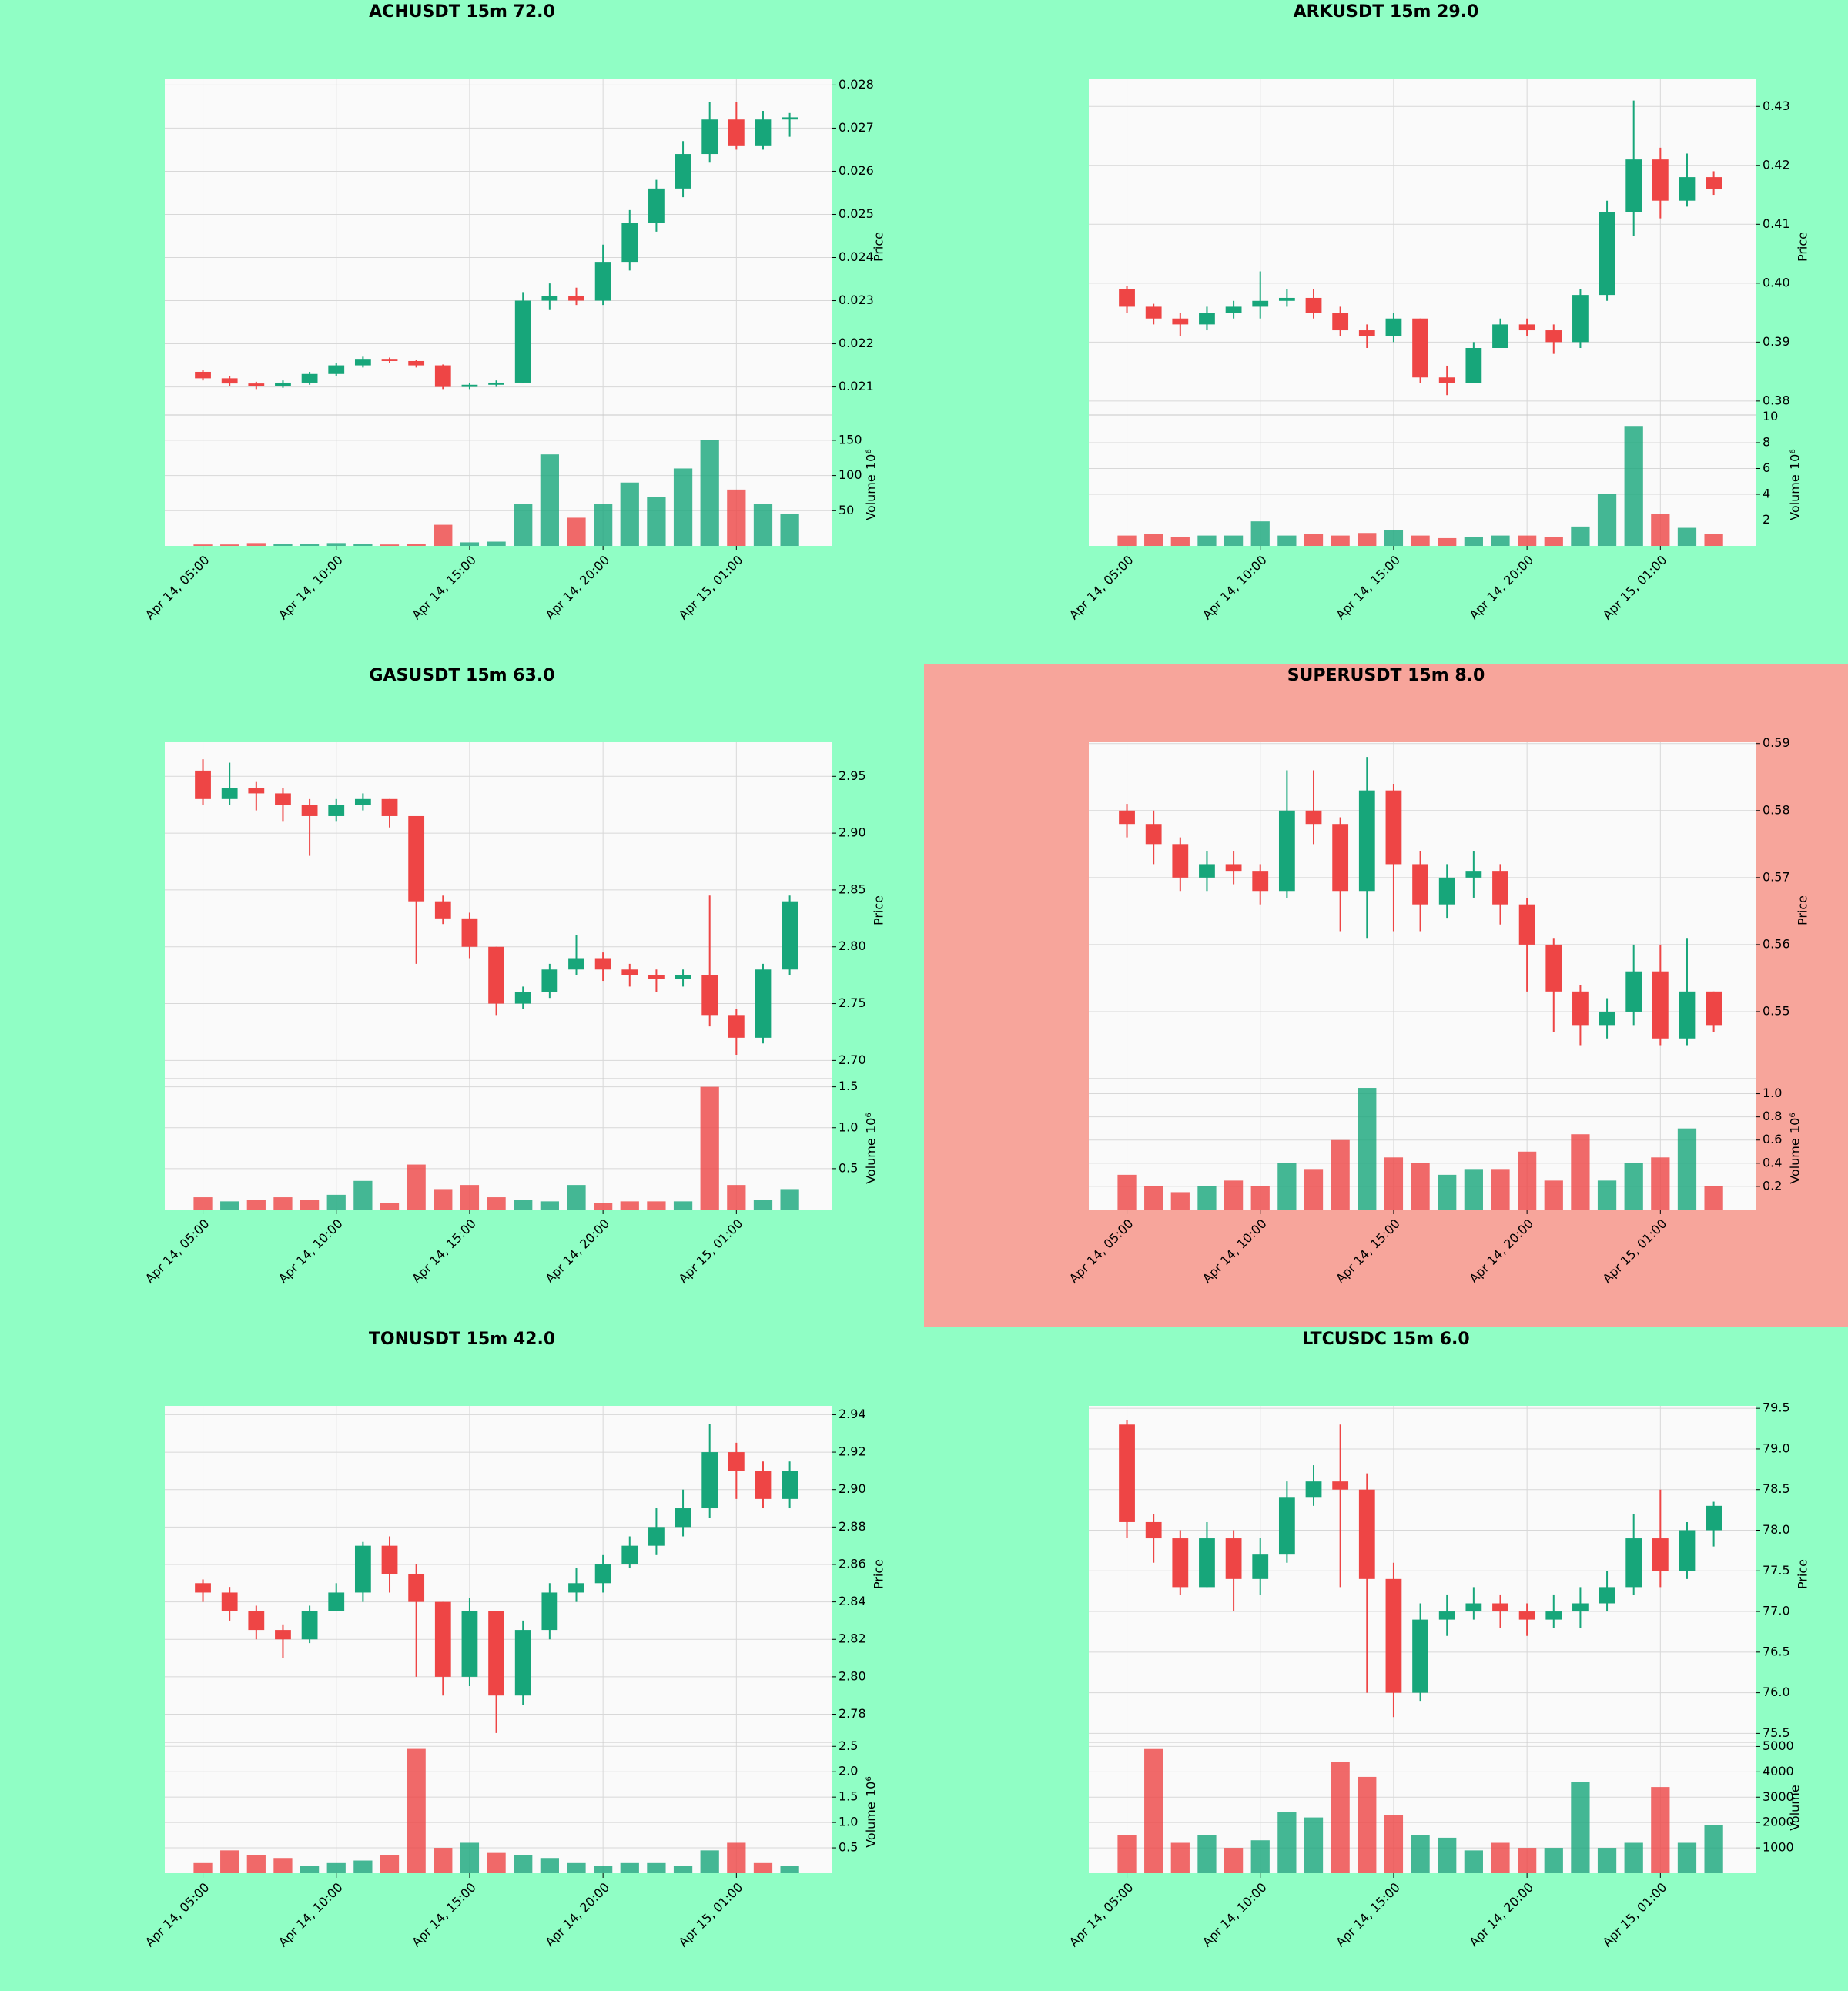 The width and height of the screenshot is (1848, 1991). What do you see at coordinates (1777, 1651) in the screenshot?
I see `y-tick-label: 76.5` at bounding box center [1777, 1651].